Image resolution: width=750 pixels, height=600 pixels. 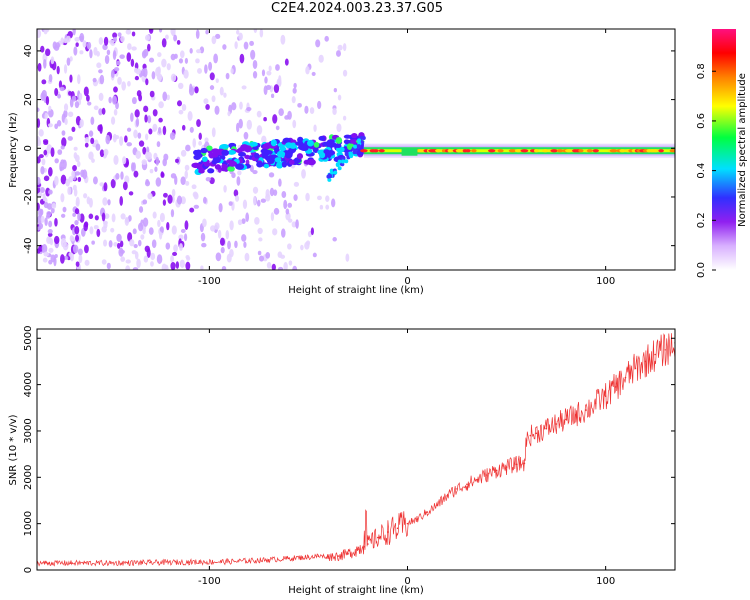 What do you see at coordinates (28, 338) in the screenshot?
I see `snr-ytick-label: 5000` at bounding box center [28, 338].